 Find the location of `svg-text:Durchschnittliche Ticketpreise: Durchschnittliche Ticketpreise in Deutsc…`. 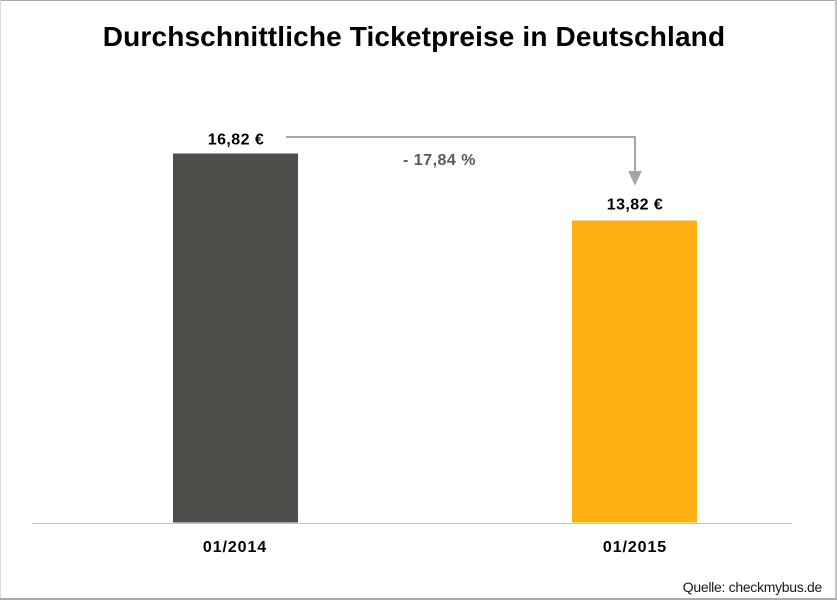

svg-text:Durchschnittliche Ticketpreise: Durchschnittliche Ticketpreise in Deutsc… is located at coordinates (414, 36).